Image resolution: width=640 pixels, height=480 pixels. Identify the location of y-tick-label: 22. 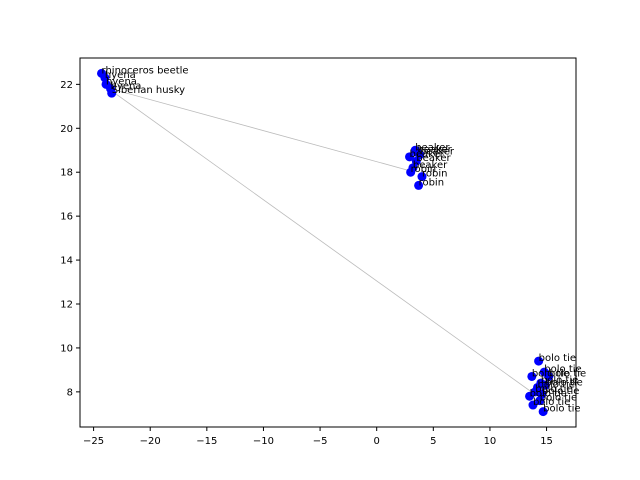
(66, 85).